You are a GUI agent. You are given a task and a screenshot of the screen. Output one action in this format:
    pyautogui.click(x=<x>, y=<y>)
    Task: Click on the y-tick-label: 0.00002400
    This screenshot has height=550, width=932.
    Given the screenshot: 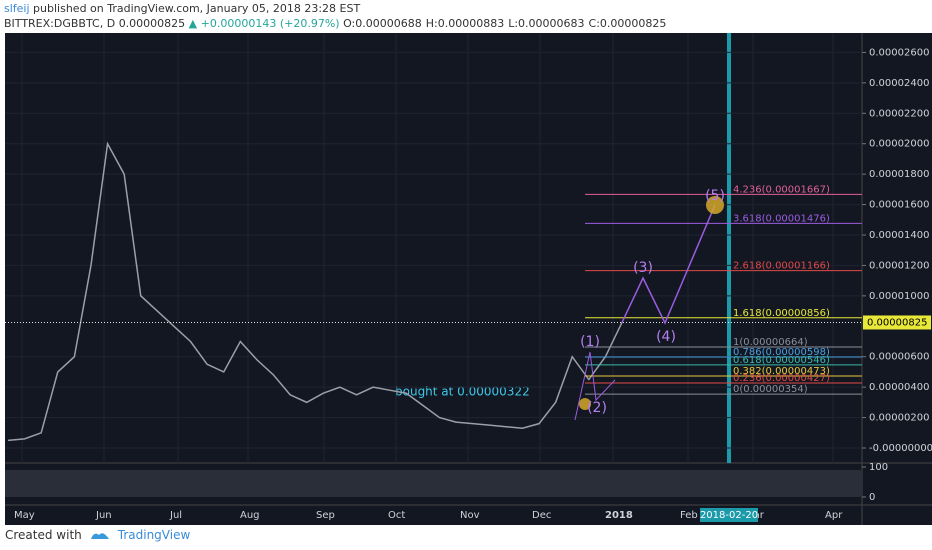 What is the action you would take?
    pyautogui.click(x=899, y=83)
    